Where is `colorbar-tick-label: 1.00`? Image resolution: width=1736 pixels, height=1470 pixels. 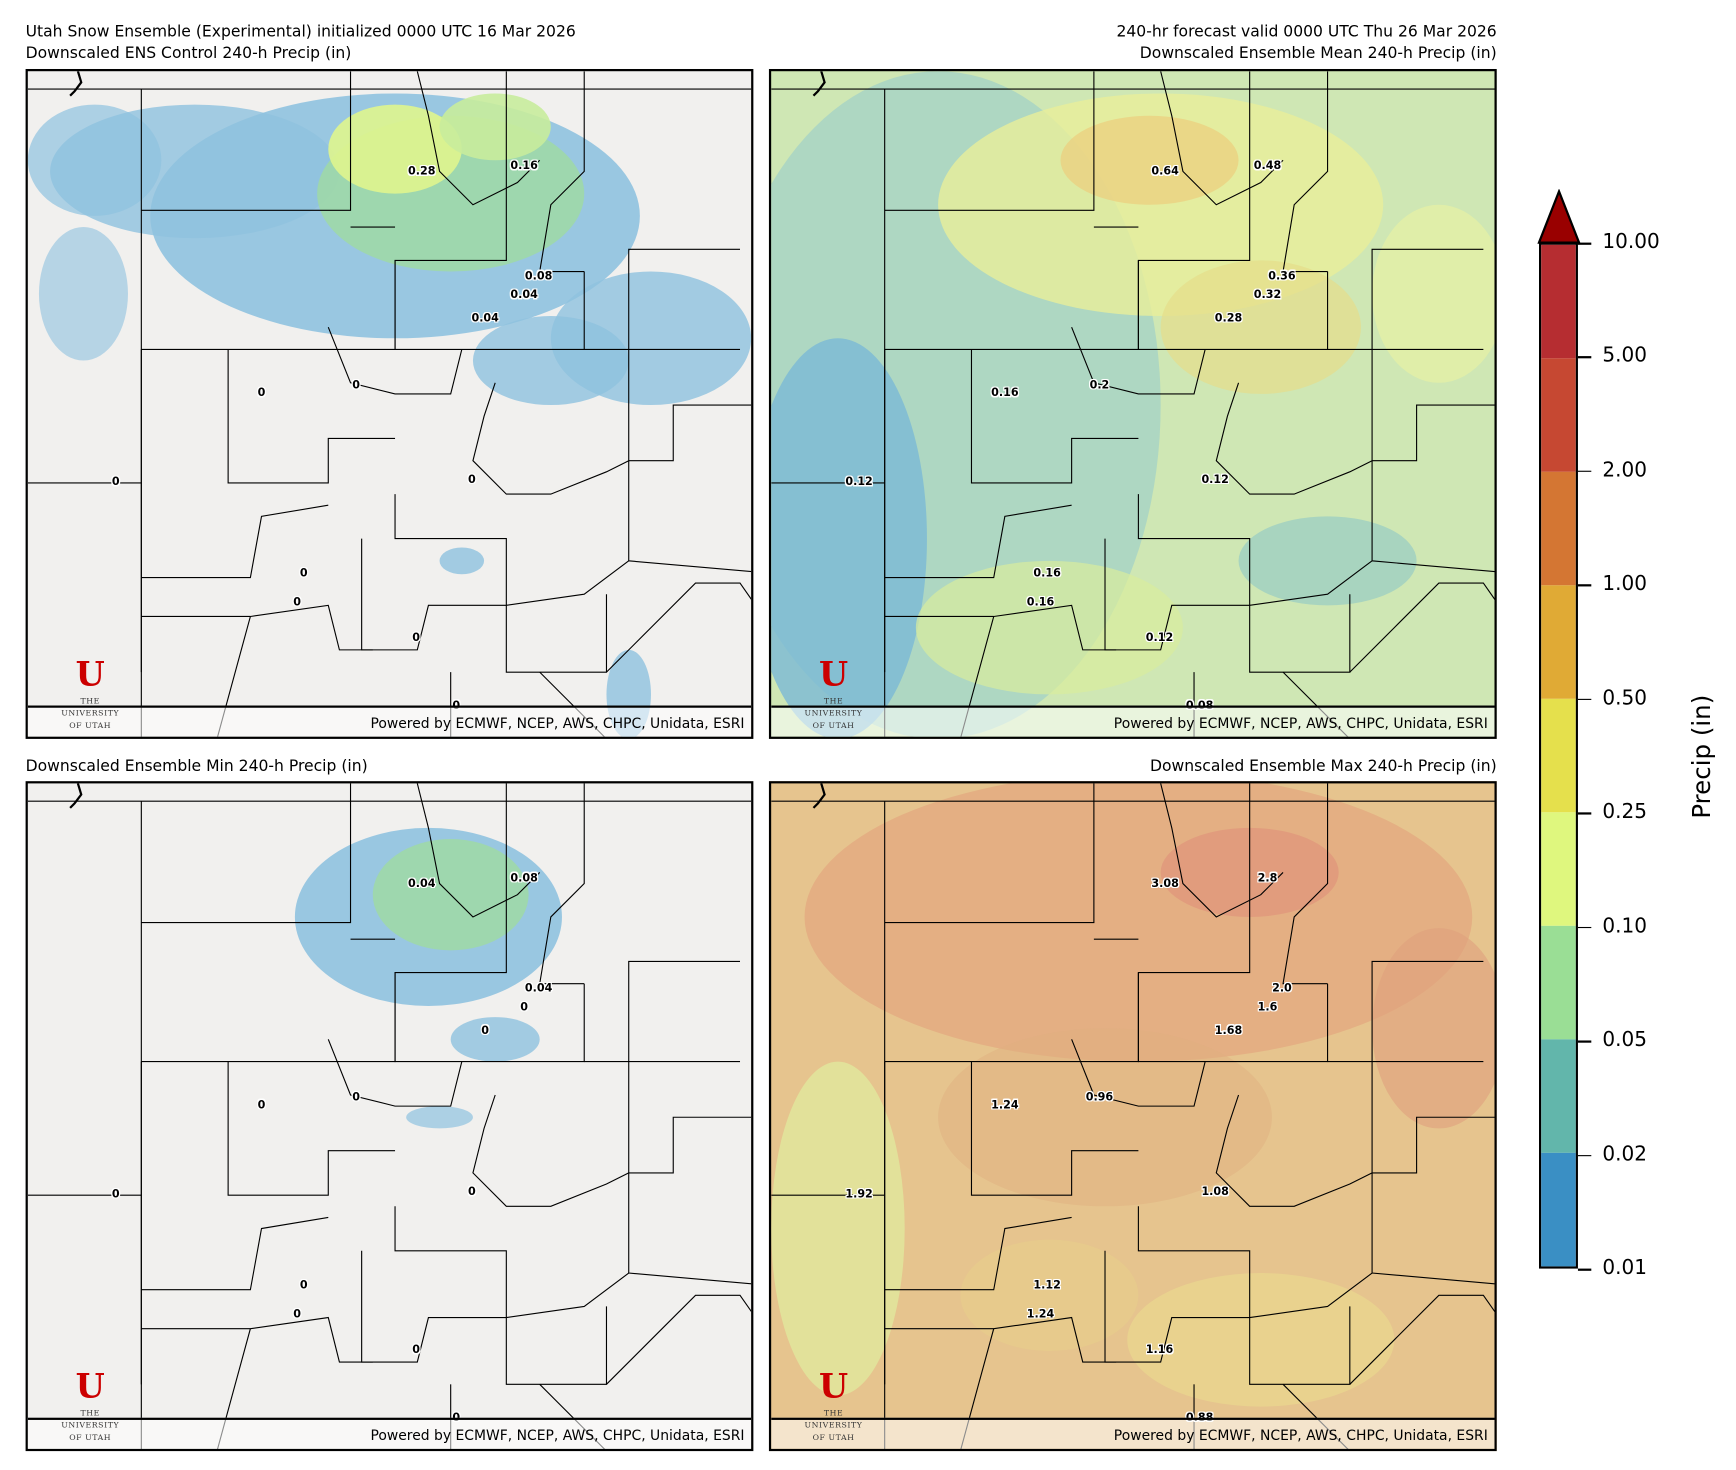
colorbar-tick-label: 1.00 is located at coordinates (1625, 584).